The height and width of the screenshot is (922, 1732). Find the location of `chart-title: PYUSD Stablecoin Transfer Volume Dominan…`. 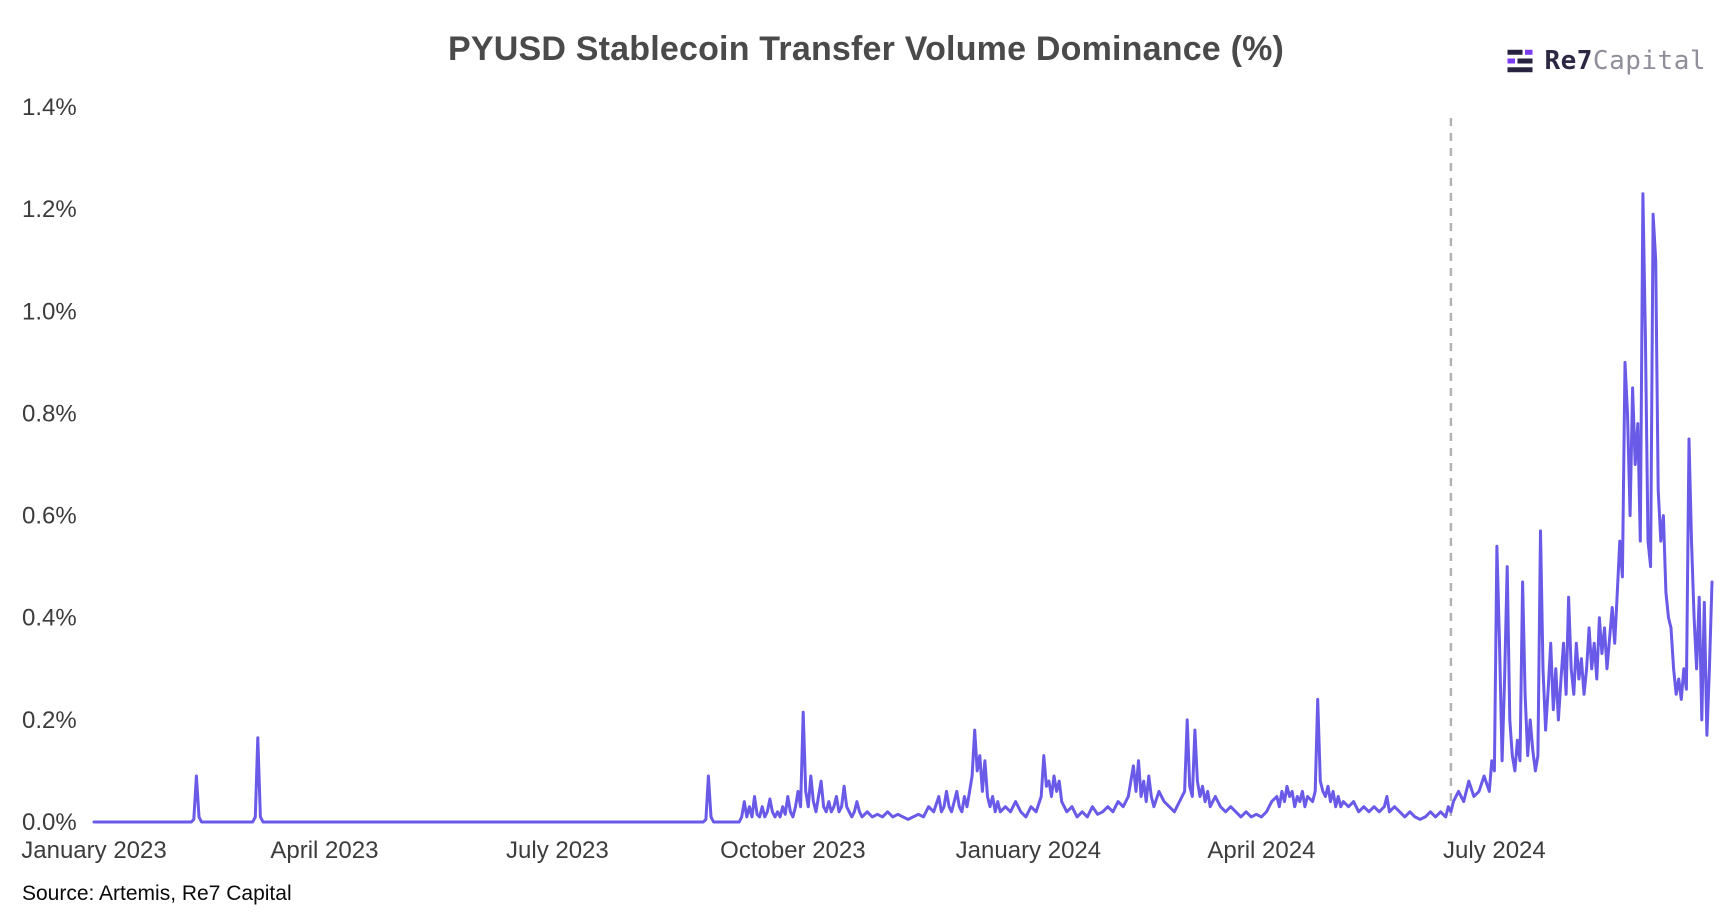

chart-title: PYUSD Stablecoin Transfer Volume Dominan… is located at coordinates (866, 49).